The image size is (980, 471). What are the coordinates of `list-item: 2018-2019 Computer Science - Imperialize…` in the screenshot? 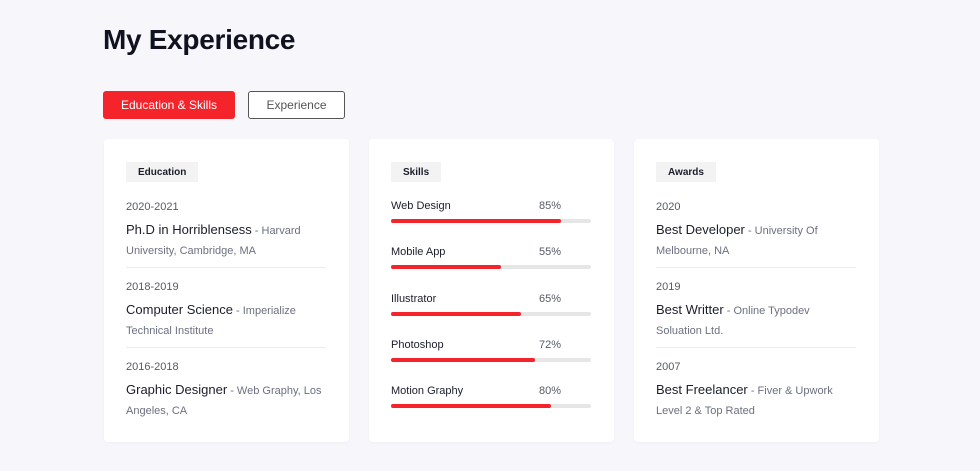 It's located at (226, 318).